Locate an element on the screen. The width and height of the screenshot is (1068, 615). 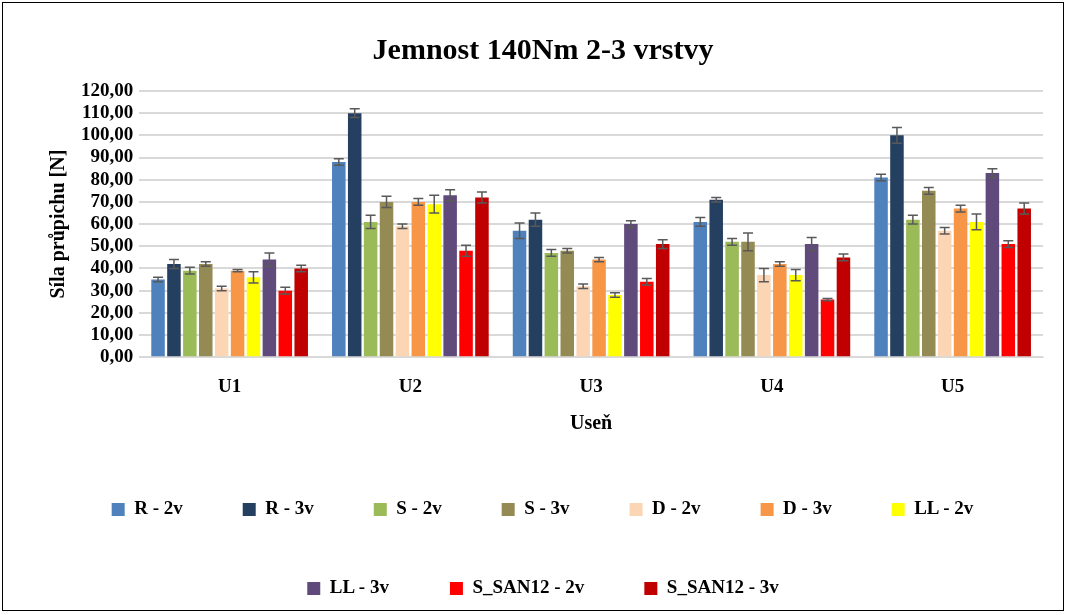
y-axis-title: Síla průpichu [N] is located at coordinates (58, 224).